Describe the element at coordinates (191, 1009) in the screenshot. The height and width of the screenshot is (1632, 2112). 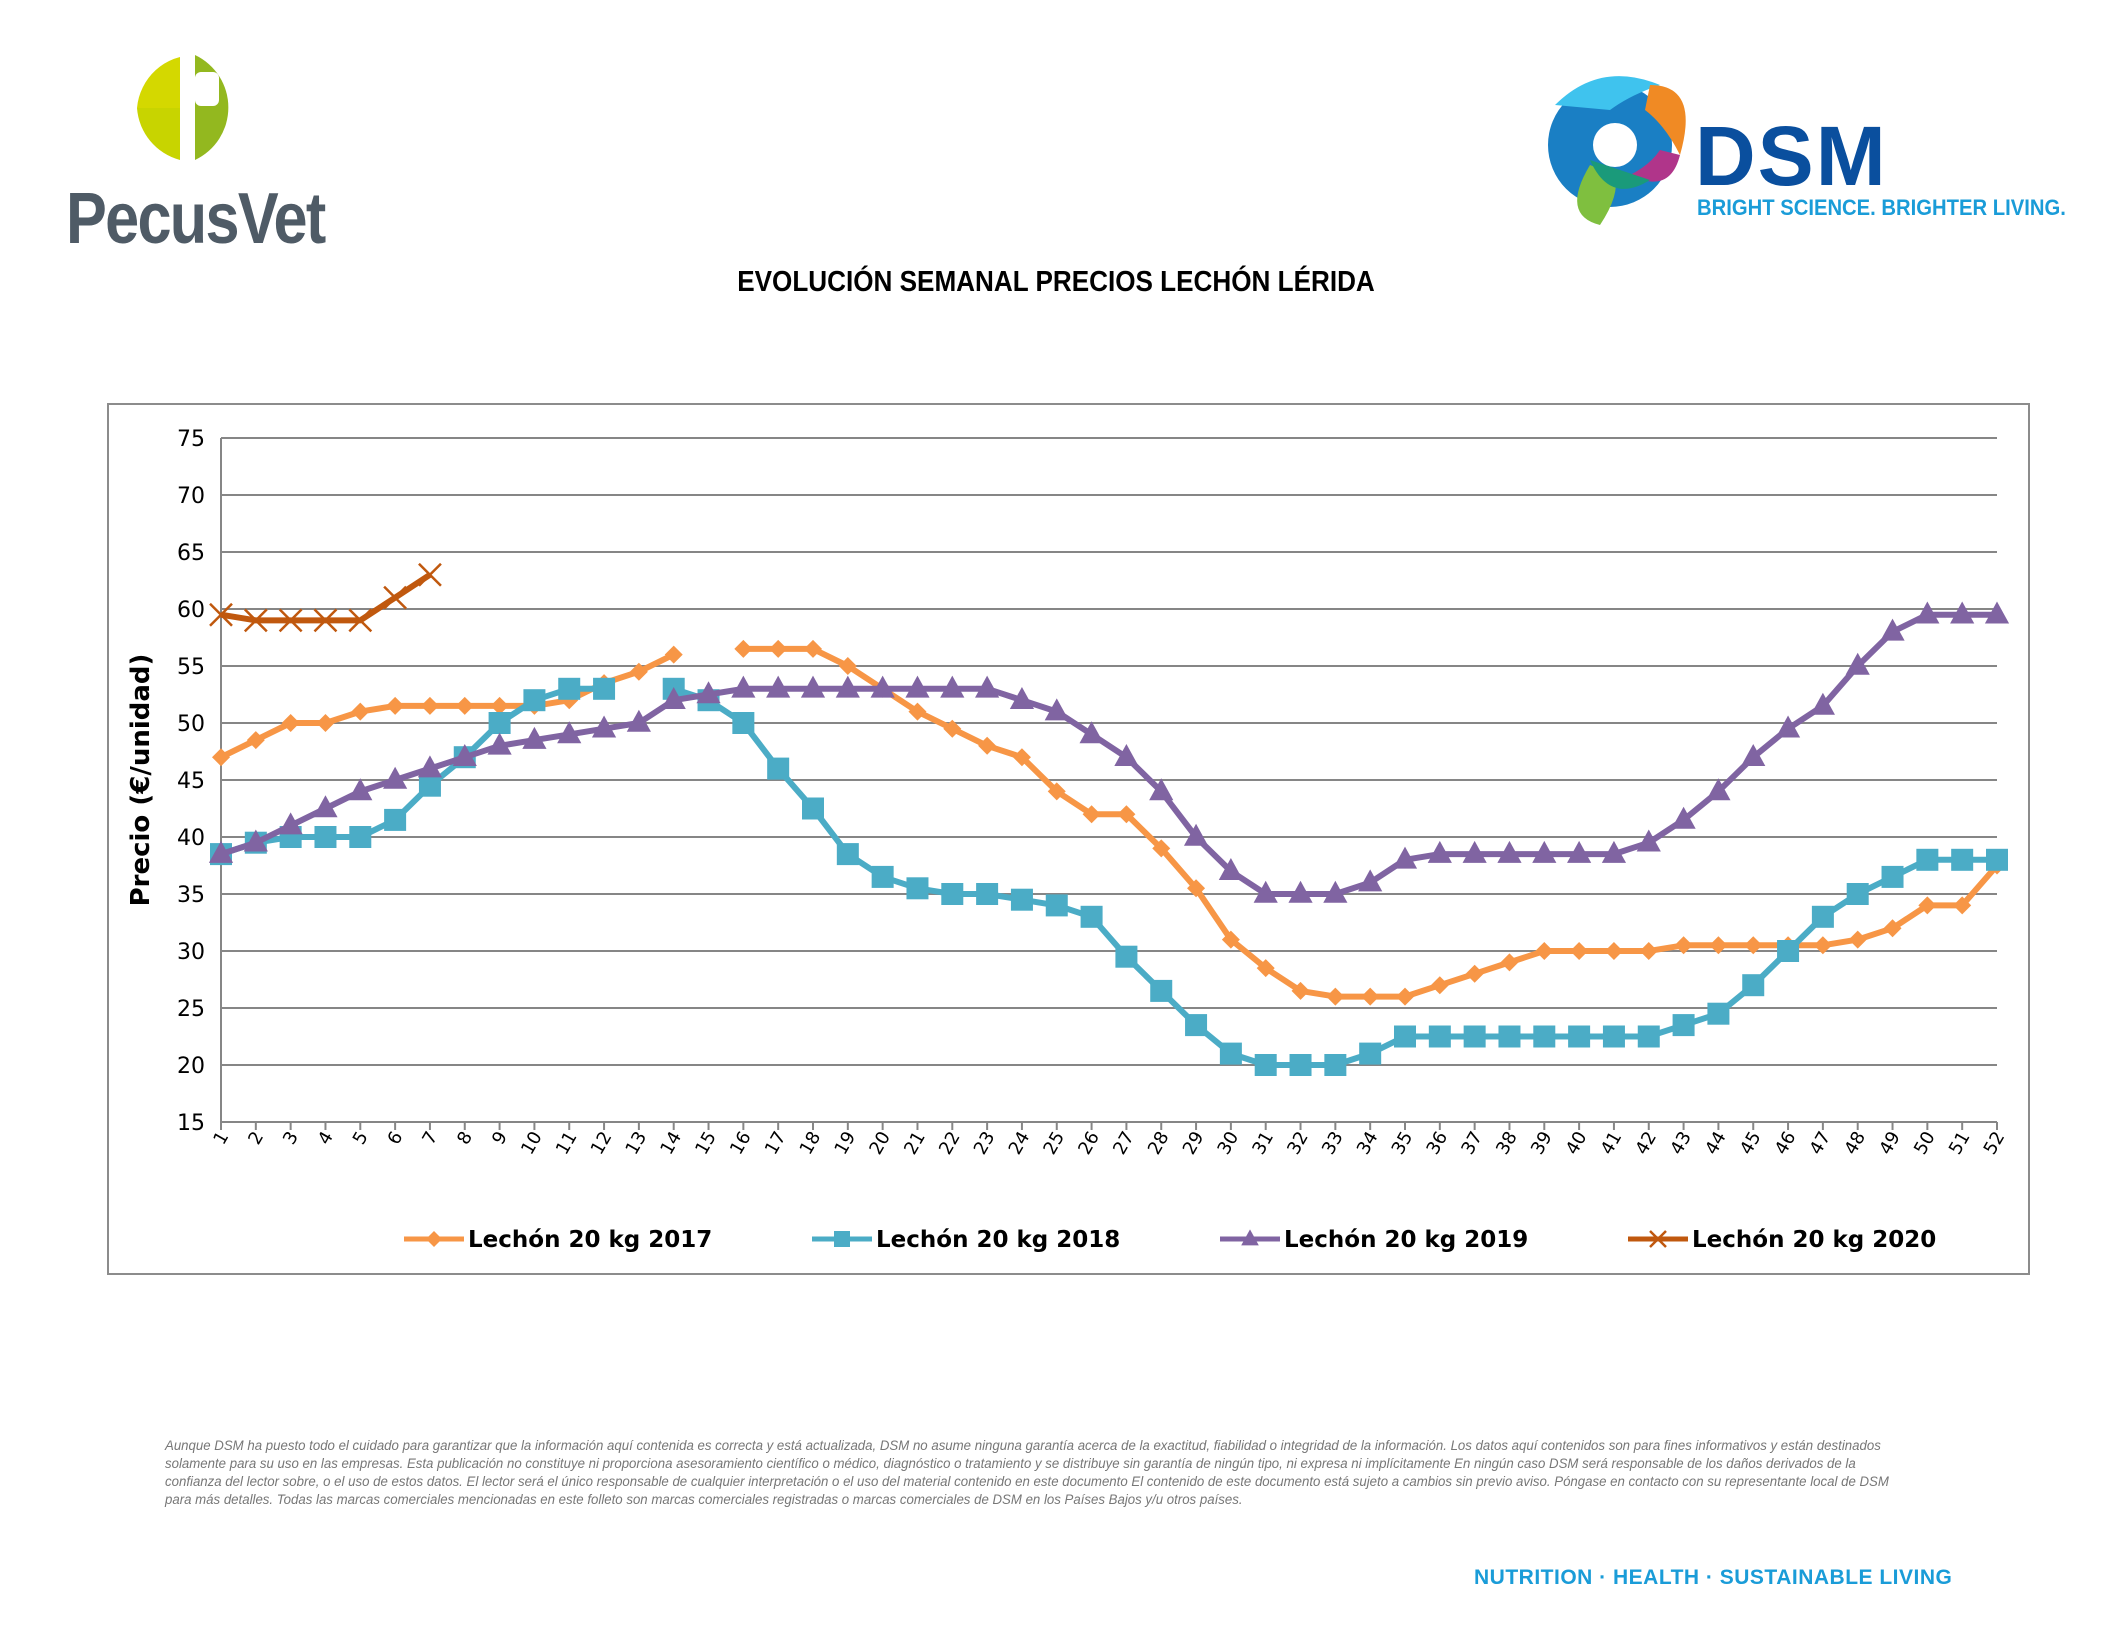
I see `y-tick-label: 25` at that location.